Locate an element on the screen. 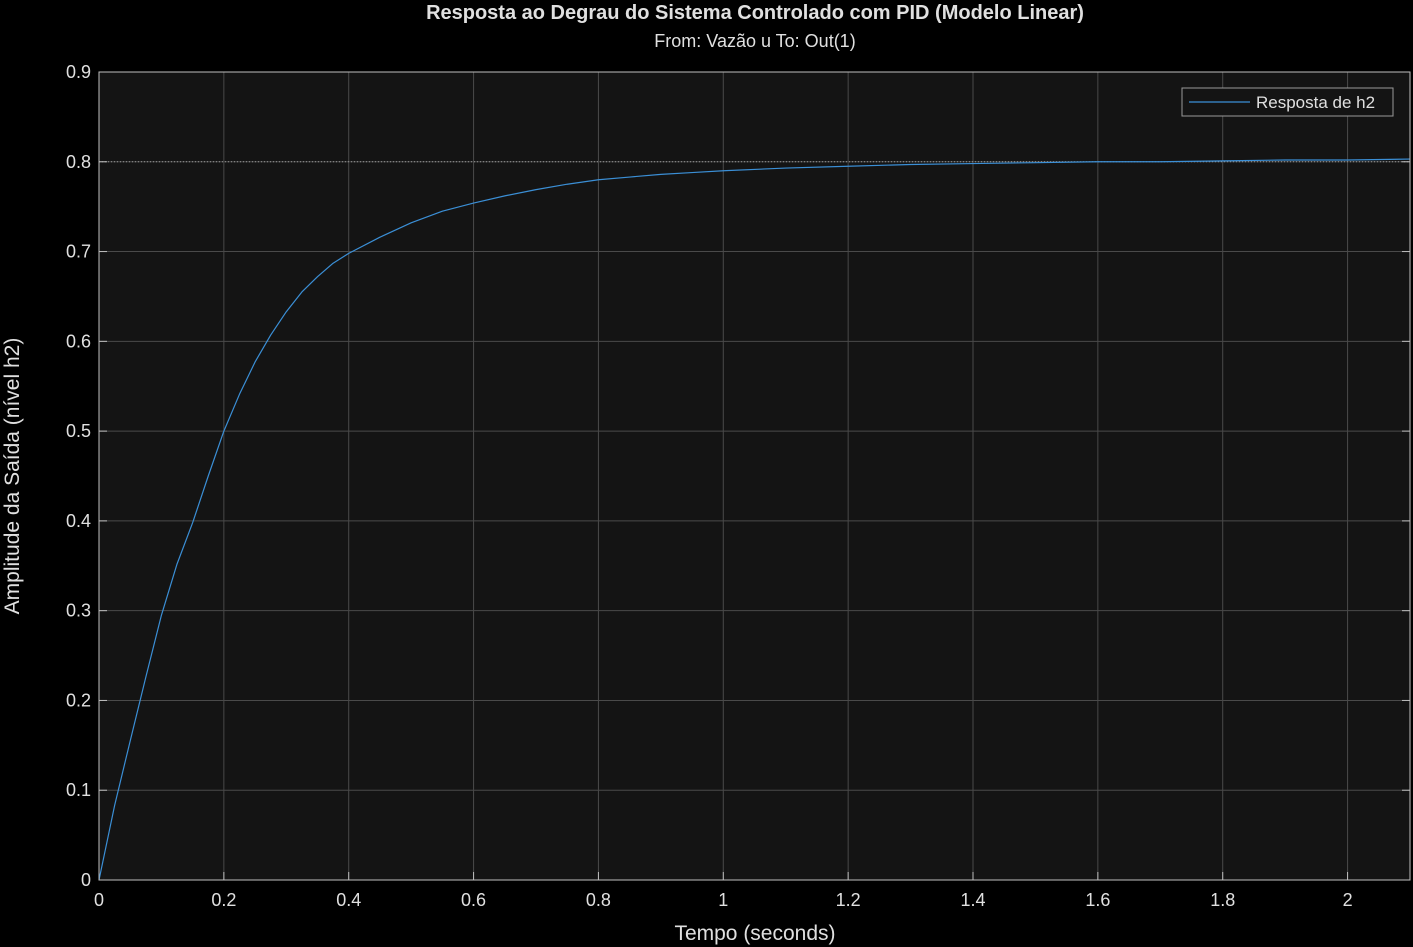 The image size is (1413, 947). x-tick-label: 0.8 is located at coordinates (598, 900).